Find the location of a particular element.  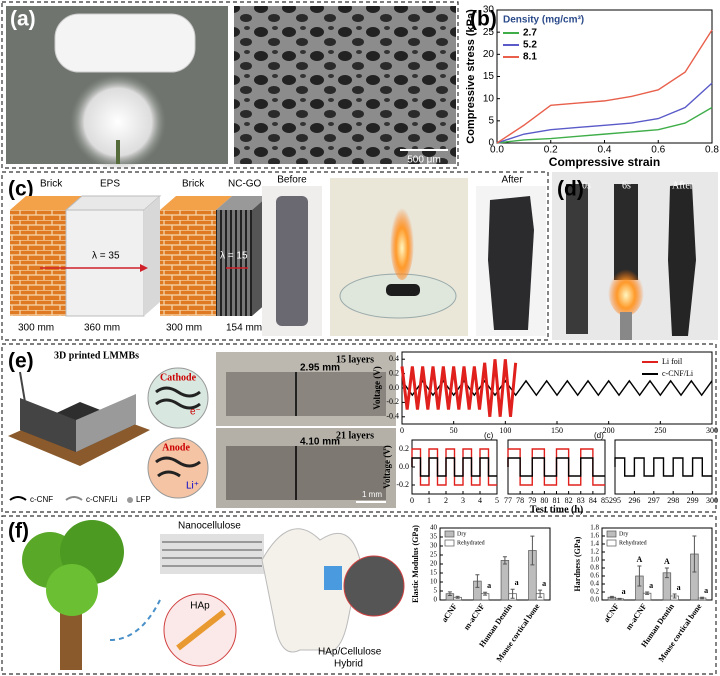

x-tick-label: 81 is located at coordinates (557, 500).